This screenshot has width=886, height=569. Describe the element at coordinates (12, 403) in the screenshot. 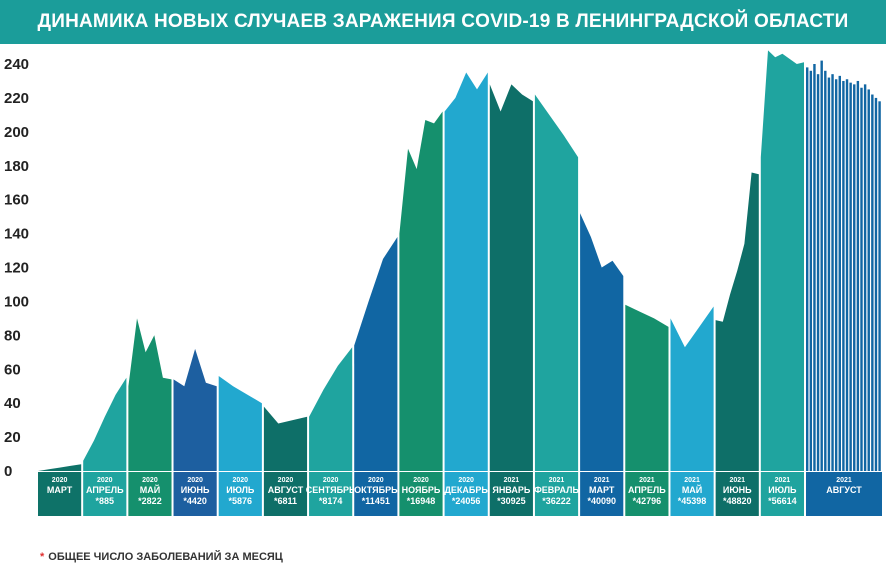

I see `y-tick-label-40: 40` at that location.